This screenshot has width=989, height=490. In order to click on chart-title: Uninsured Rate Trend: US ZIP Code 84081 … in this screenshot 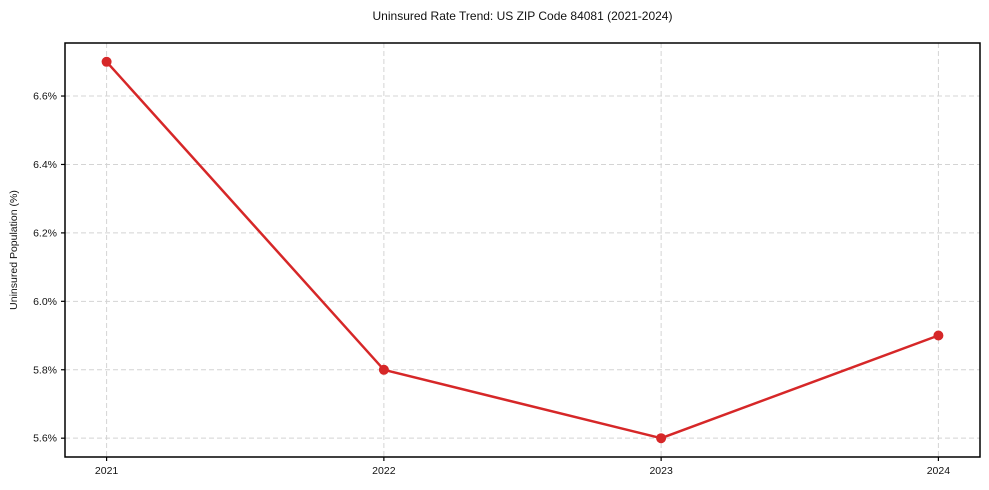, I will do `click(522, 16)`.